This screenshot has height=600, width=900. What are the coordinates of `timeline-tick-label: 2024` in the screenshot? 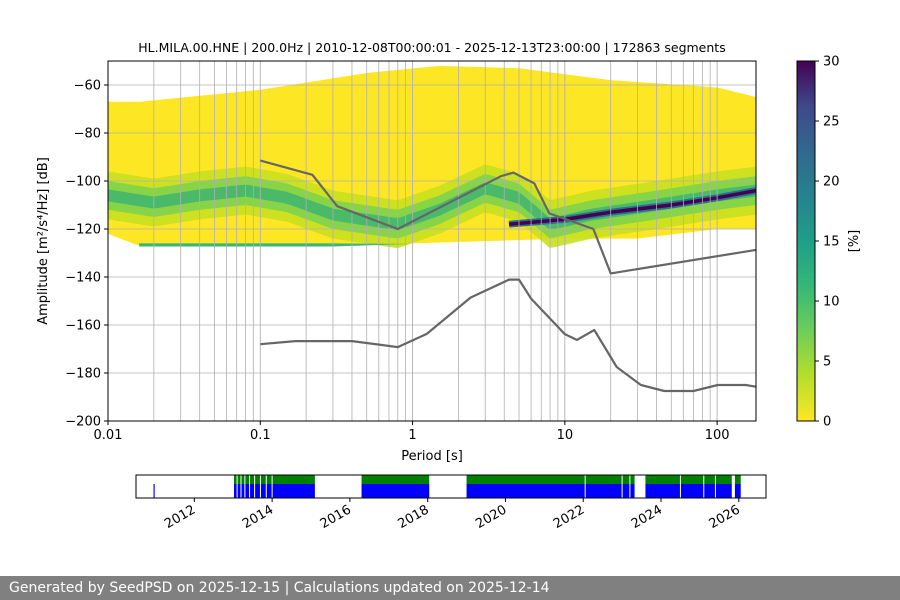 It's located at (647, 517).